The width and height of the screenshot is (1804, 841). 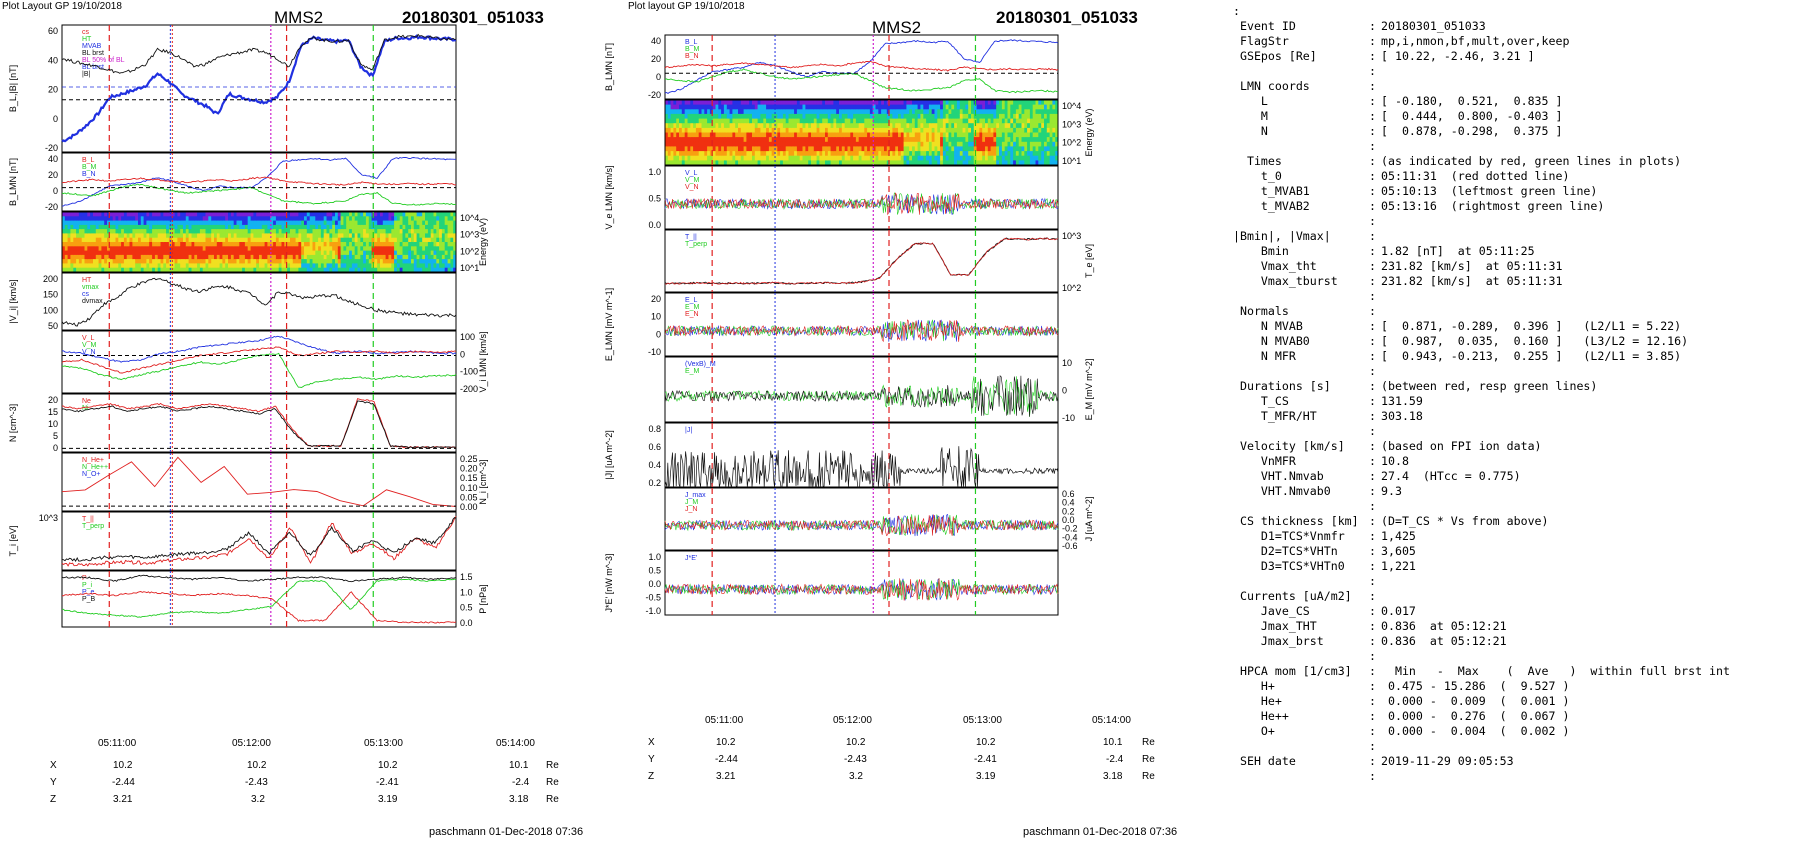 I want to click on ytick-label: 0, so click(x=1064, y=391).